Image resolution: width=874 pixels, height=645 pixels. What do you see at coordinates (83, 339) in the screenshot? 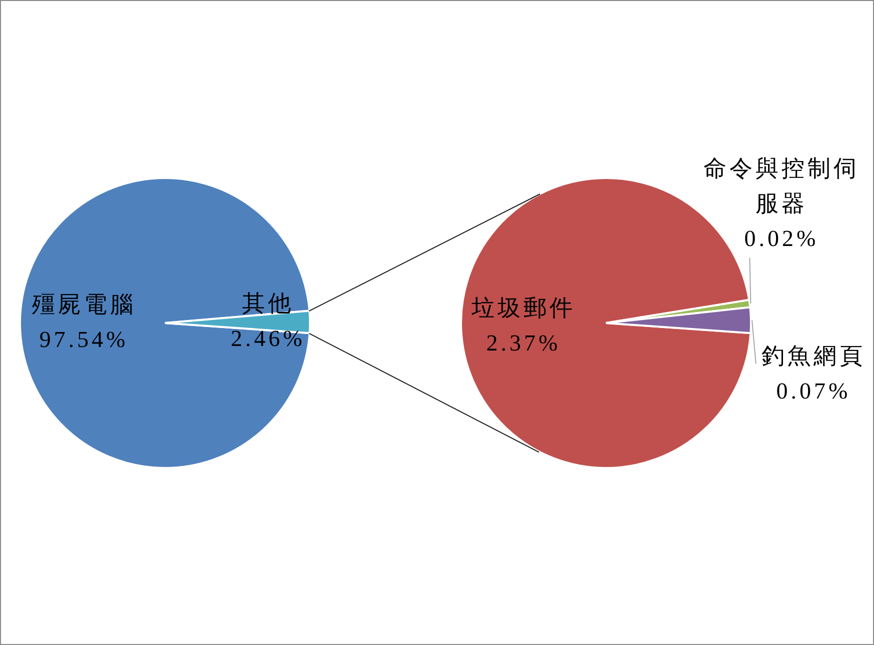
I see `data-label: 97.54%` at bounding box center [83, 339].